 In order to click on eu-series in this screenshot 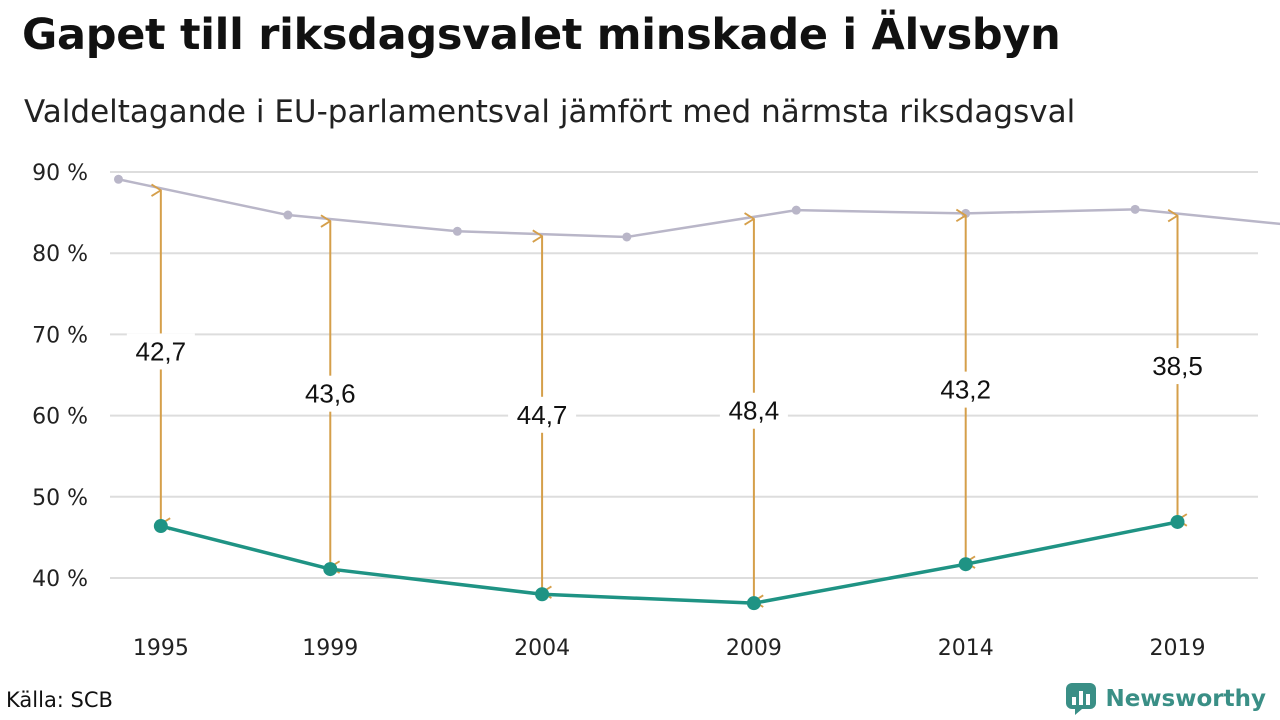, I will do `click(669, 562)`.